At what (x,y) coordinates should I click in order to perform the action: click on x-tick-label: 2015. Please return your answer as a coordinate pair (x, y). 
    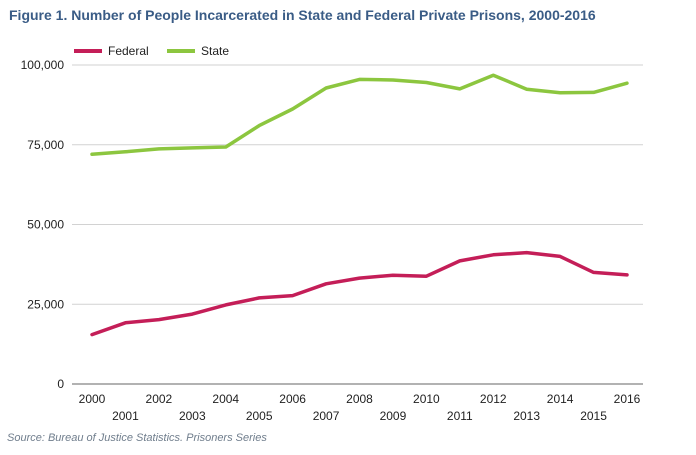
    Looking at the image, I should click on (593, 416).